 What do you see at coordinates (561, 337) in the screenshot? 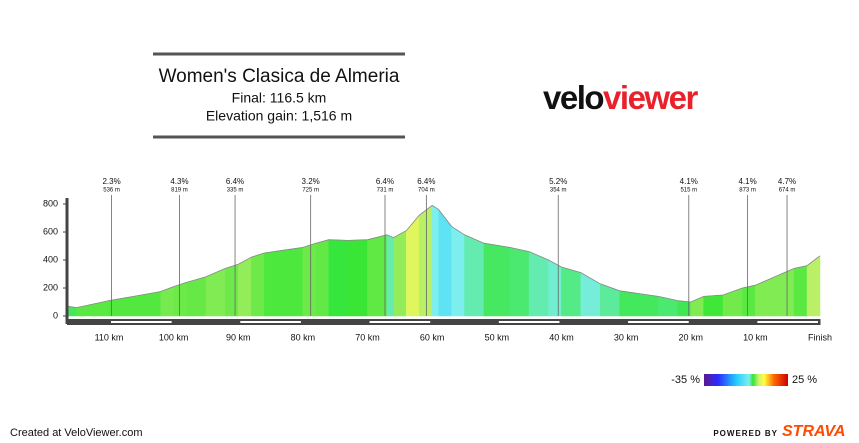
I see `x-tick-label: 40 km` at bounding box center [561, 337].